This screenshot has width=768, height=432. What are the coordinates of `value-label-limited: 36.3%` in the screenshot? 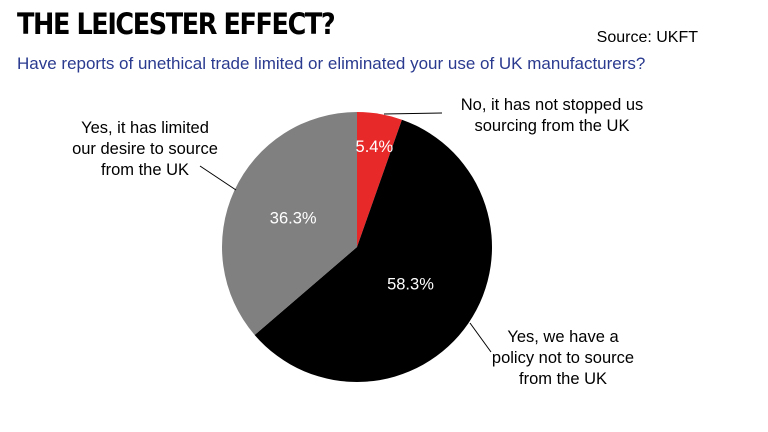 It's located at (293, 219).